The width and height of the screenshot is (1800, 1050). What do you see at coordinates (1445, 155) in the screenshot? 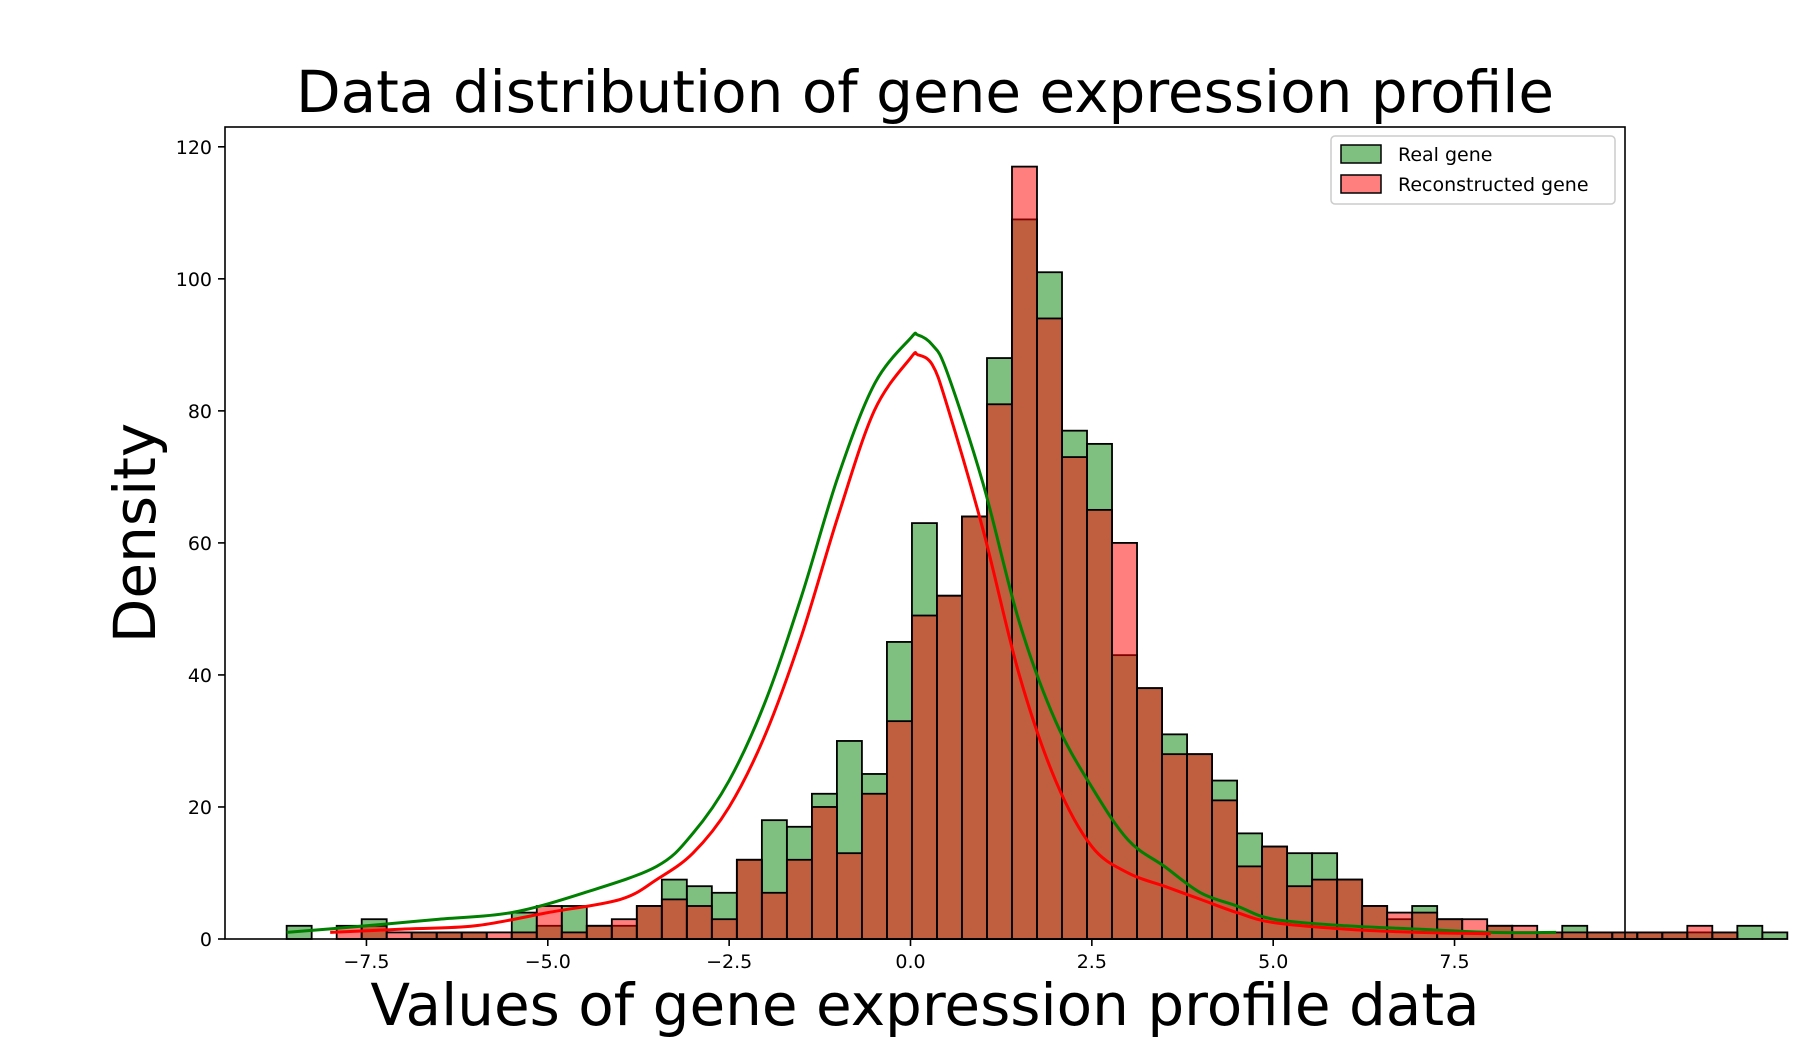
I see `legend-label-real-gene: Real gene` at bounding box center [1445, 155].